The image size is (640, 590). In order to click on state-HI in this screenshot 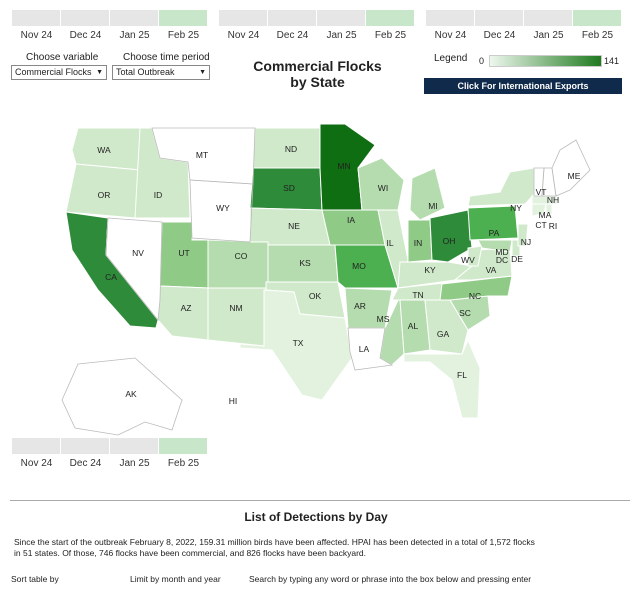, I will do `click(226, 397)`.